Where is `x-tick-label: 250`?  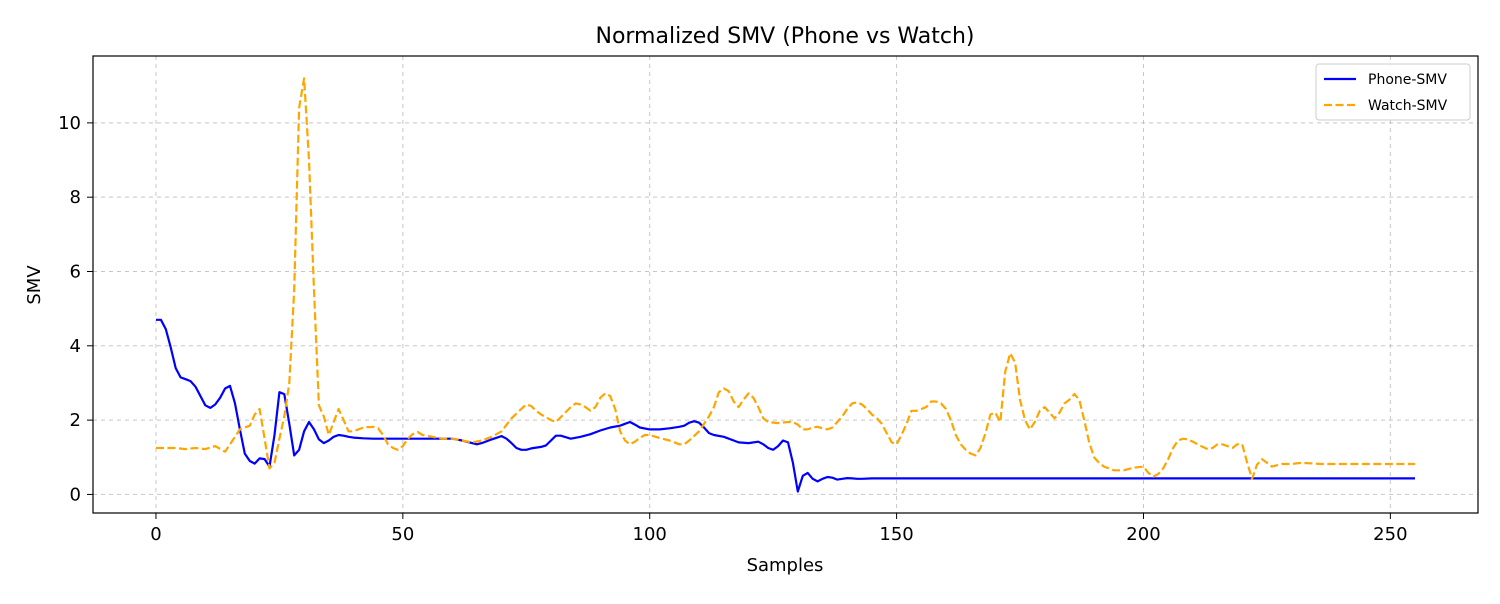 x-tick-label: 250 is located at coordinates (1390, 534).